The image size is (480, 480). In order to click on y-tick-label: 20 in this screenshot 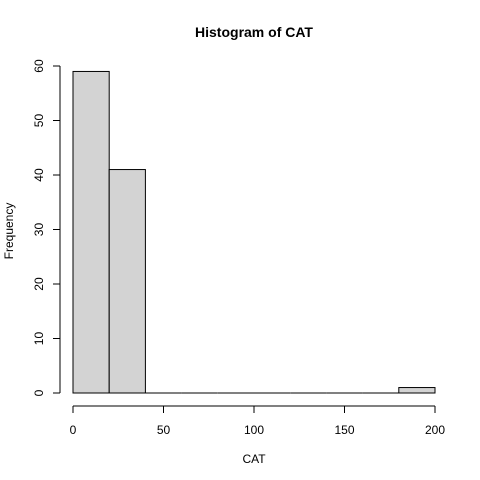, I will do `click(39, 284)`.